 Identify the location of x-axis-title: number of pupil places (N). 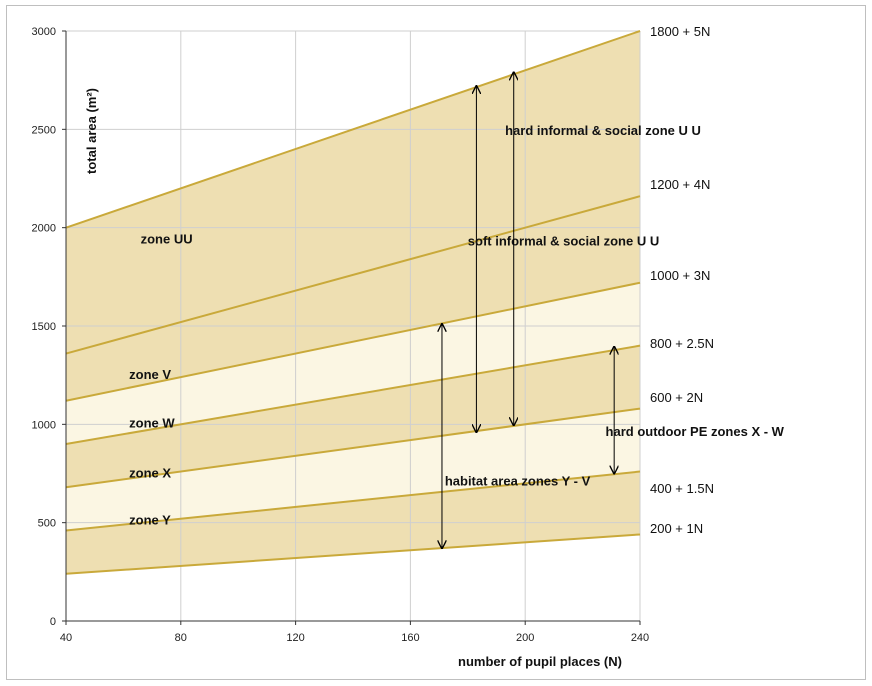
(540, 661).